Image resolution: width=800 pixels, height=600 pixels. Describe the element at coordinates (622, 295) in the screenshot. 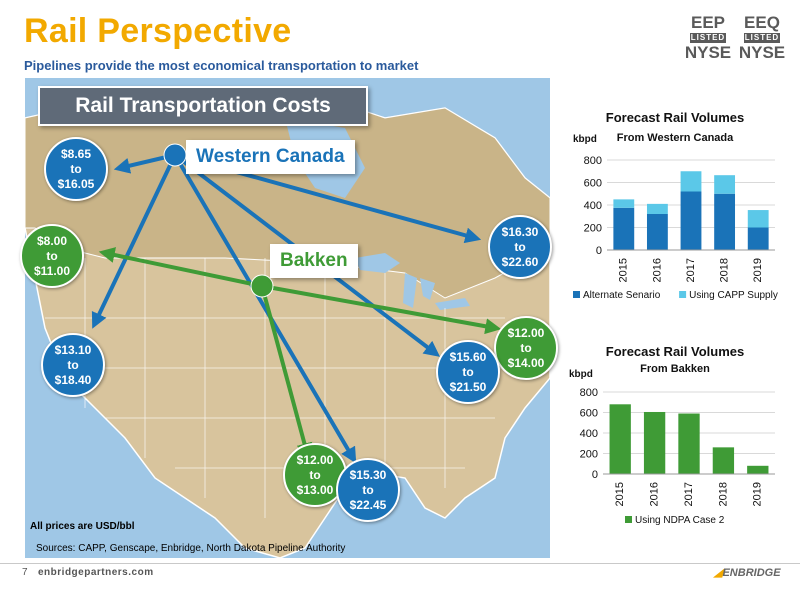

I see `legend-entry: Alternate Senario` at that location.